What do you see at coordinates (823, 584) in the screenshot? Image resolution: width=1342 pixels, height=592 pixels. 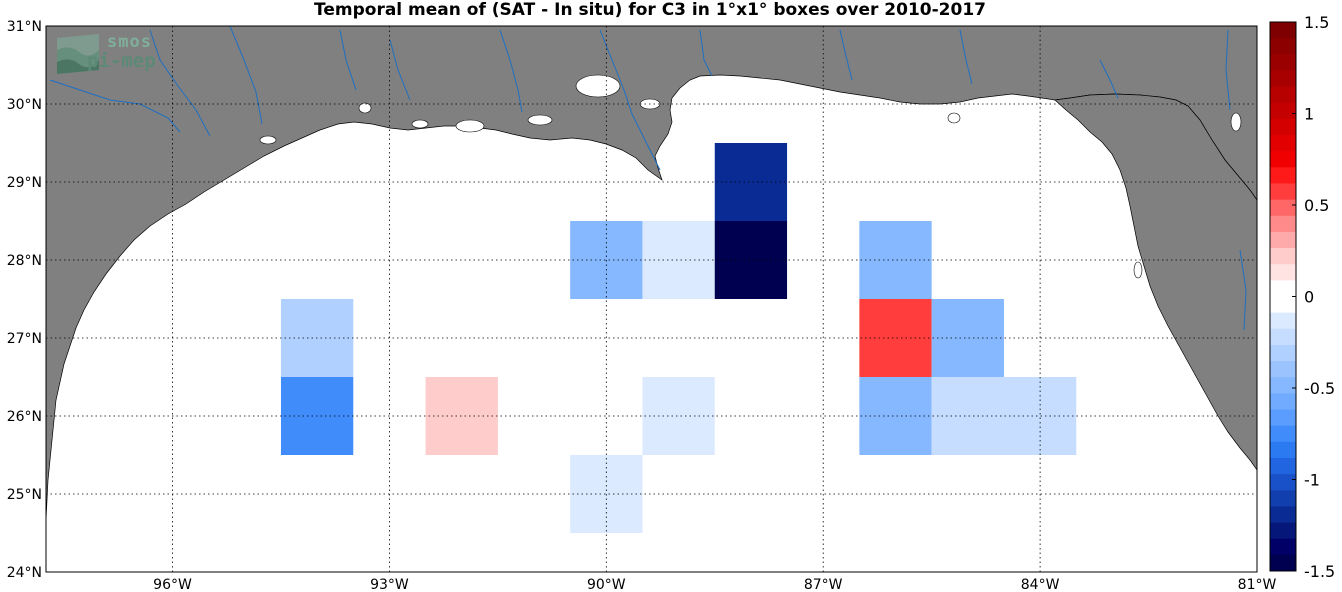 I see `lon-tick-label: 87°W` at bounding box center [823, 584].